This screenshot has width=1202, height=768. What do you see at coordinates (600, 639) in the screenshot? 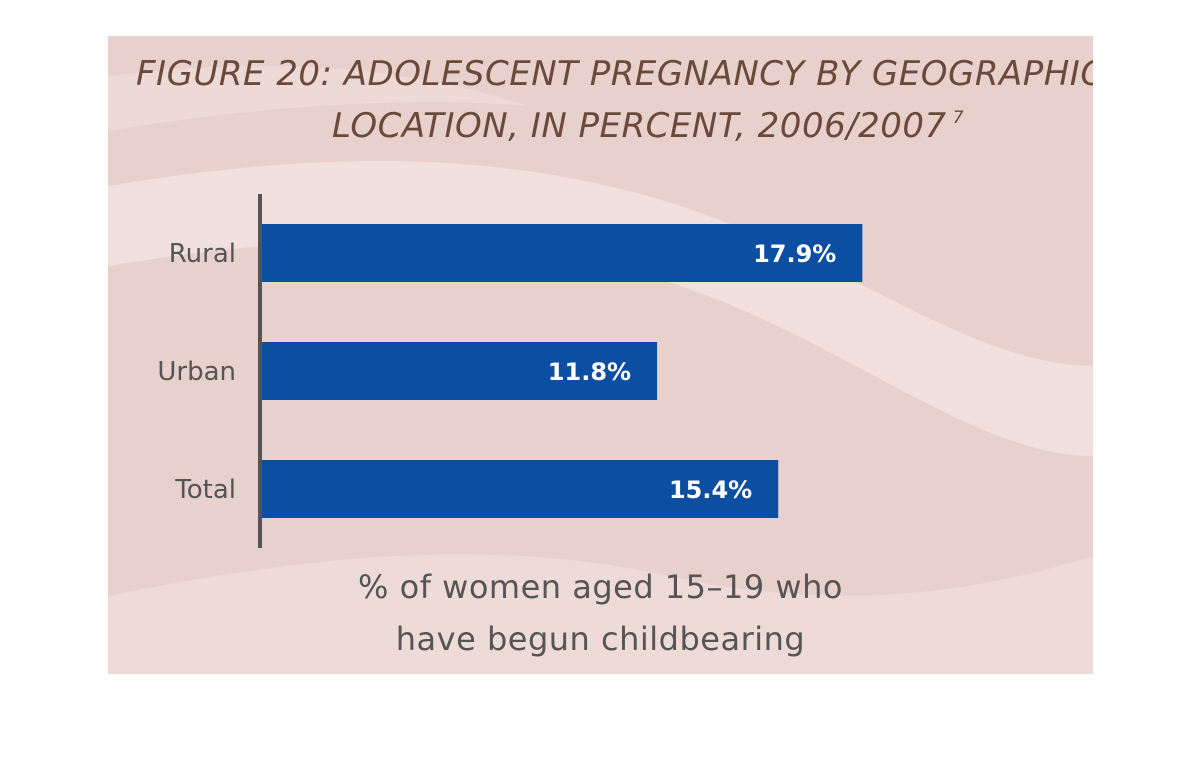
I see `x-axis-label-line-2: have begun childbearing` at bounding box center [600, 639].